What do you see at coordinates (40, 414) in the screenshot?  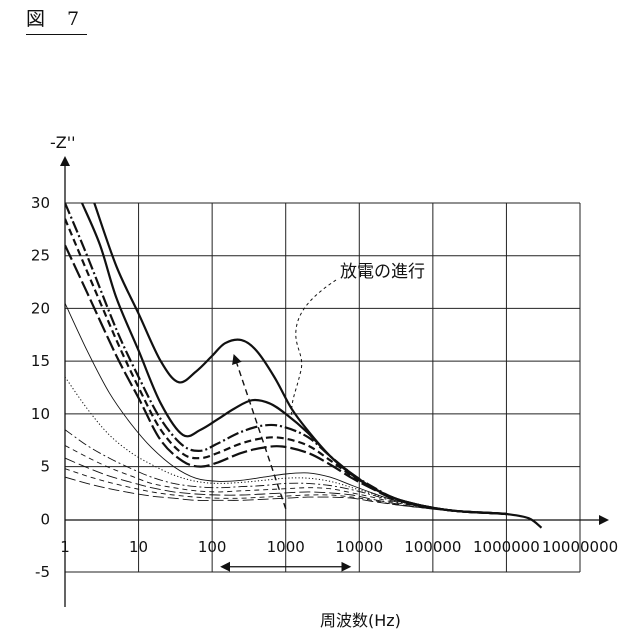 I see `y-tick-label: 10` at bounding box center [40, 414].